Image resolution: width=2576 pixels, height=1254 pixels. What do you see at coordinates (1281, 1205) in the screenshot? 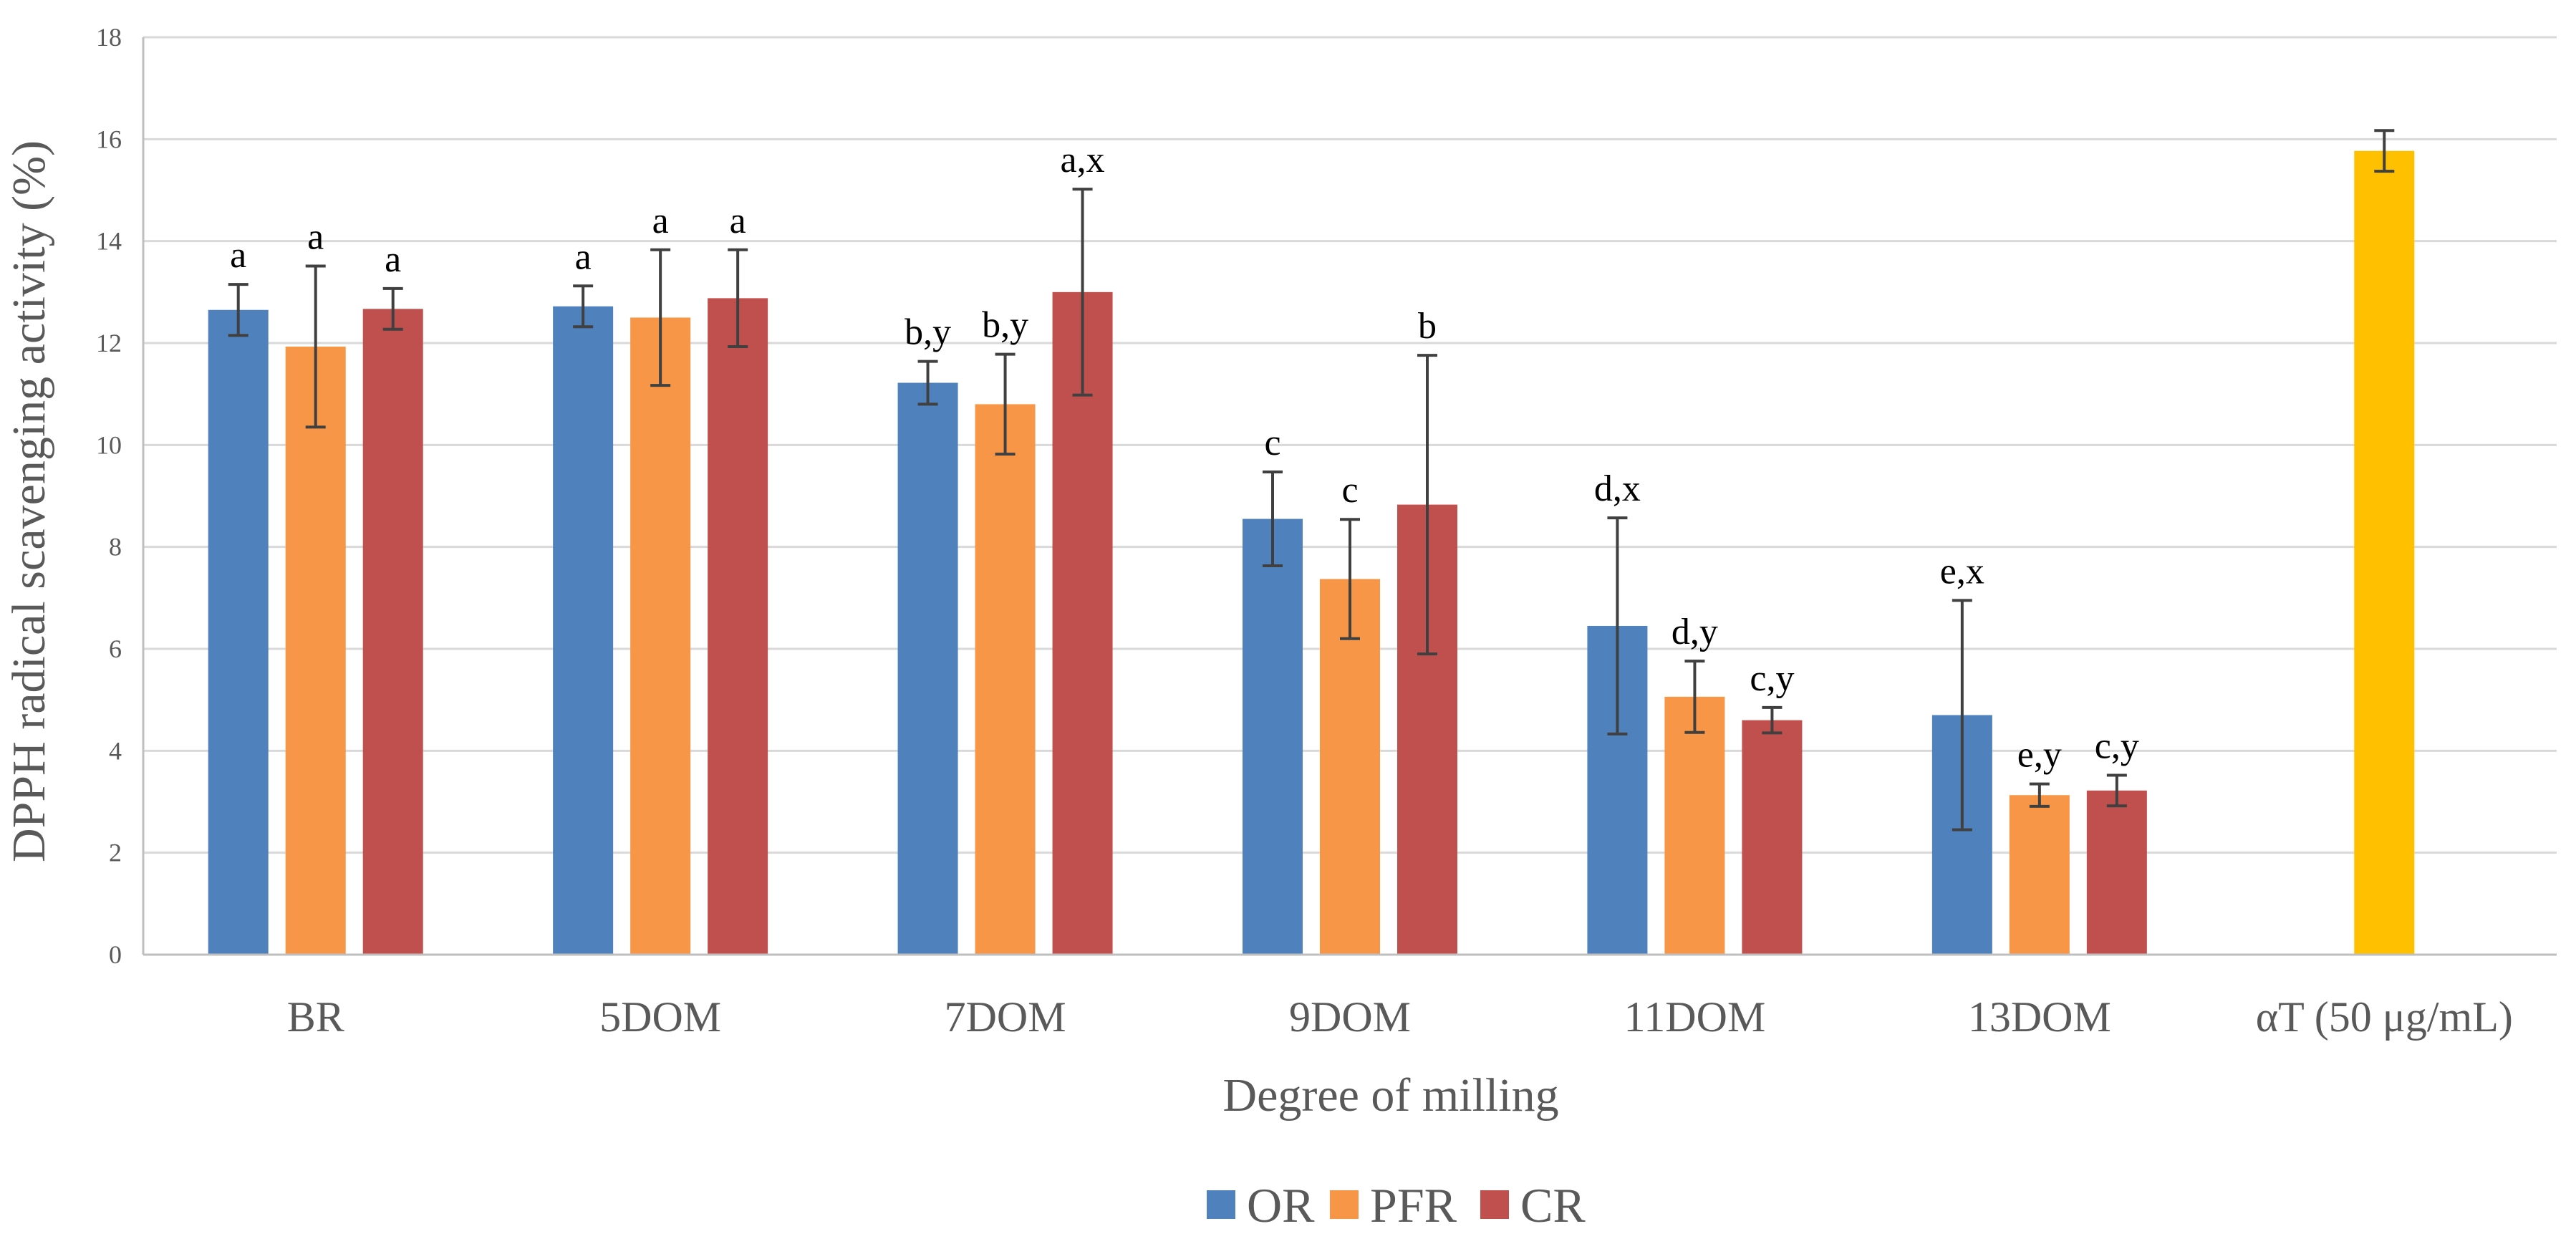
I see `legend-label: OR` at bounding box center [1281, 1205].